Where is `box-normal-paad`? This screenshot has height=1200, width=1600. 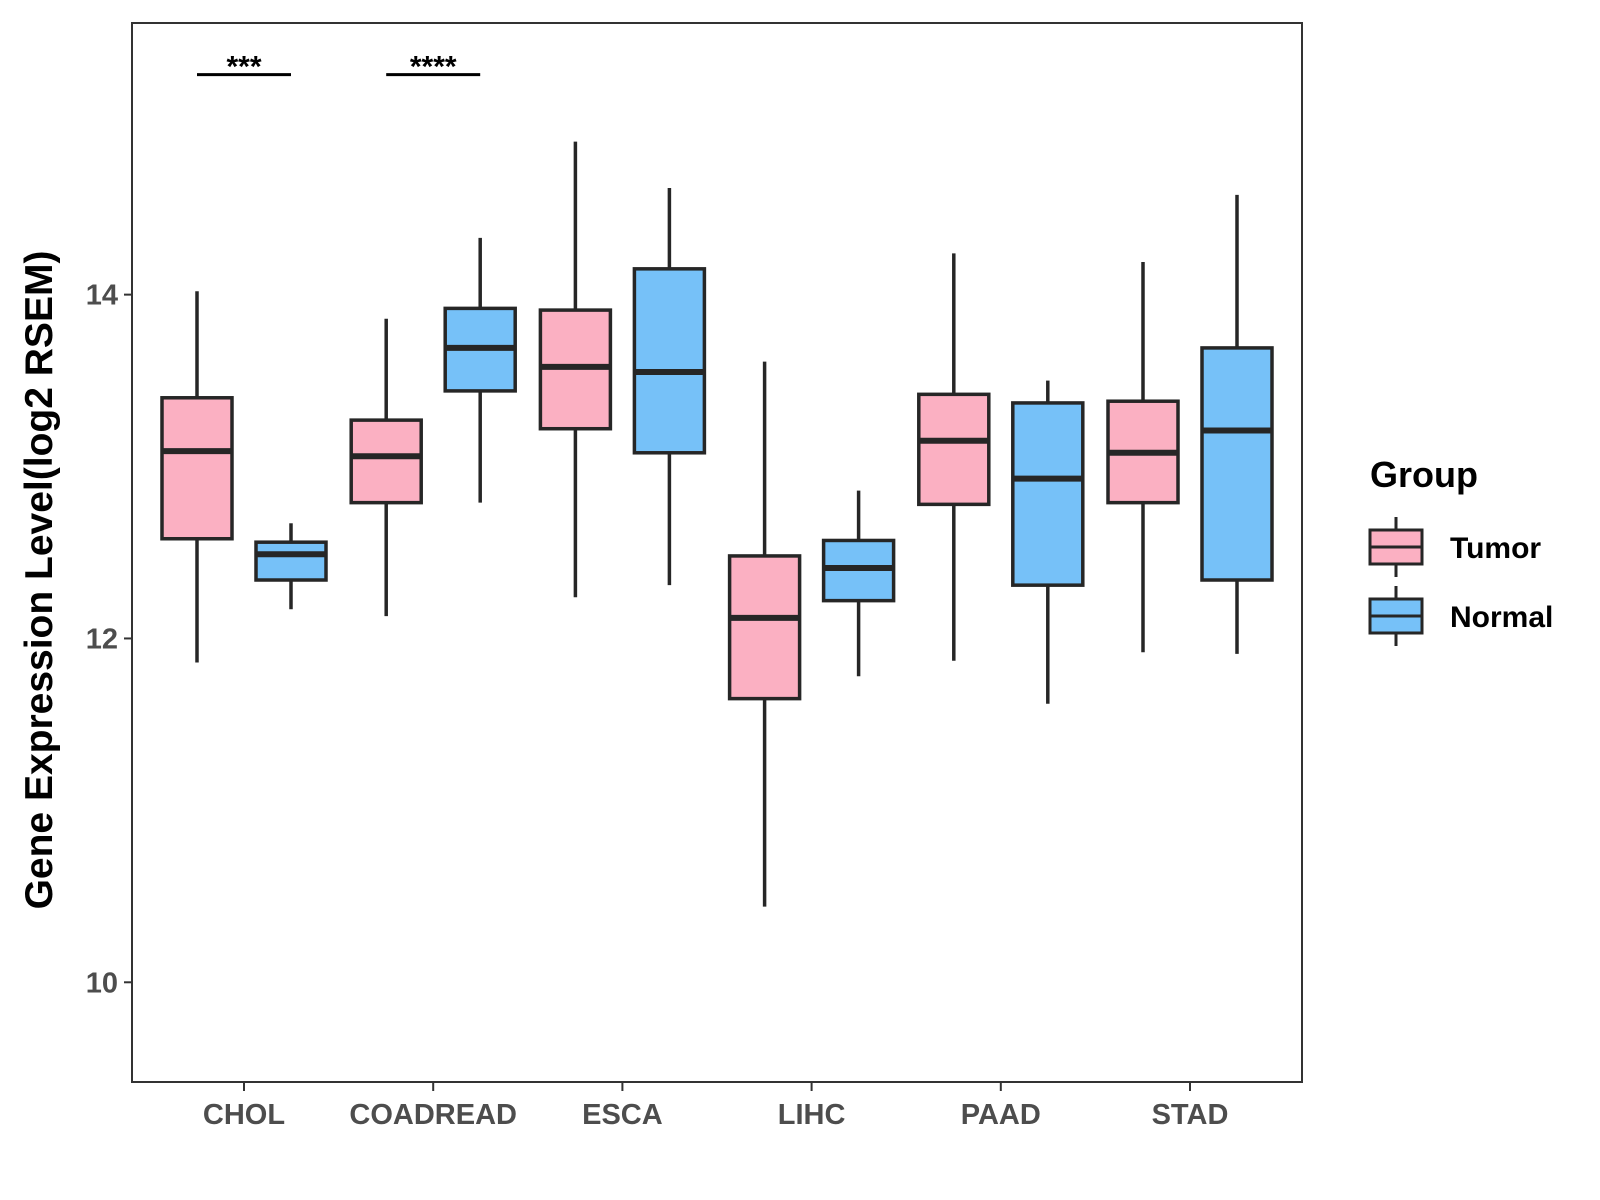 box-normal-paad is located at coordinates (1048, 542).